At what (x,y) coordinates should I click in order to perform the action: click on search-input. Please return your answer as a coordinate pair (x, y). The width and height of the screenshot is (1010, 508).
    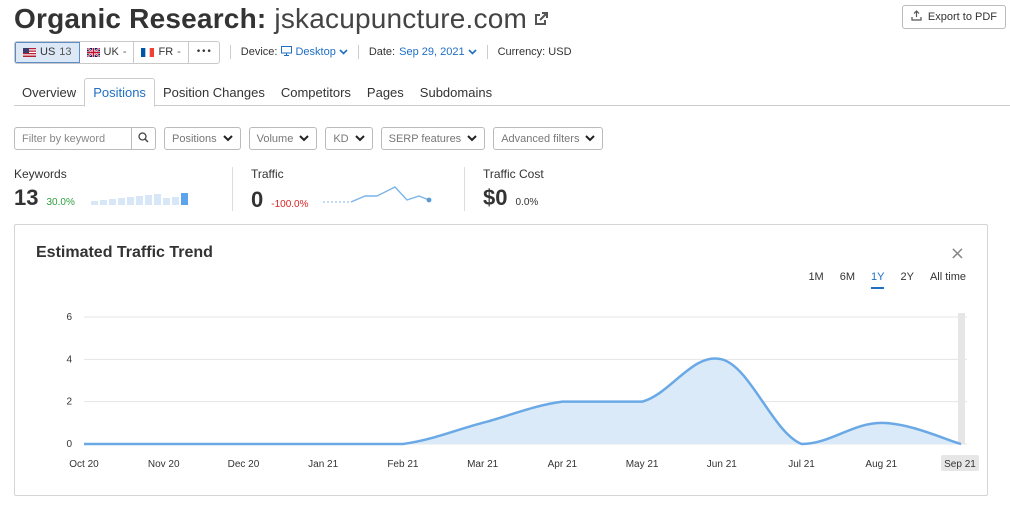
    Looking at the image, I should click on (73, 138).